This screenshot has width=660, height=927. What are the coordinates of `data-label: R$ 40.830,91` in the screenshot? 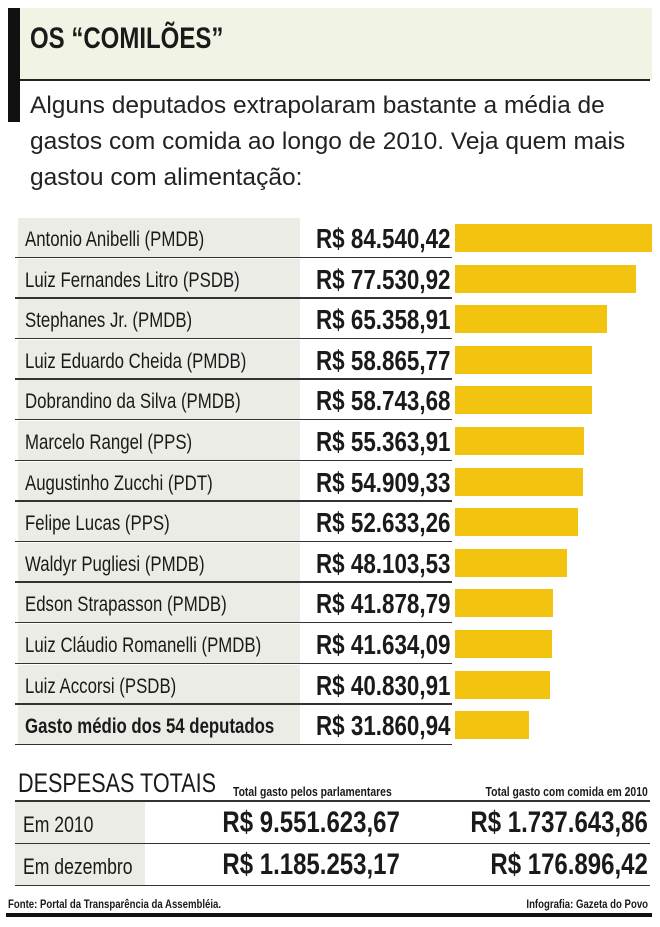 It's located at (400, 686).